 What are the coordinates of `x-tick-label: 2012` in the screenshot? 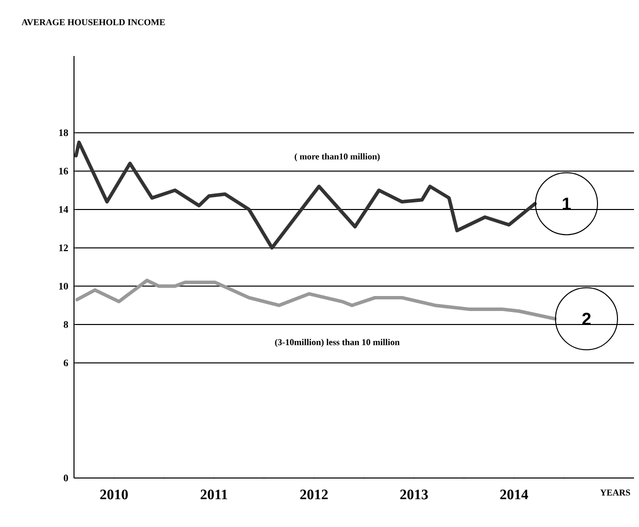 It's located at (314, 495).